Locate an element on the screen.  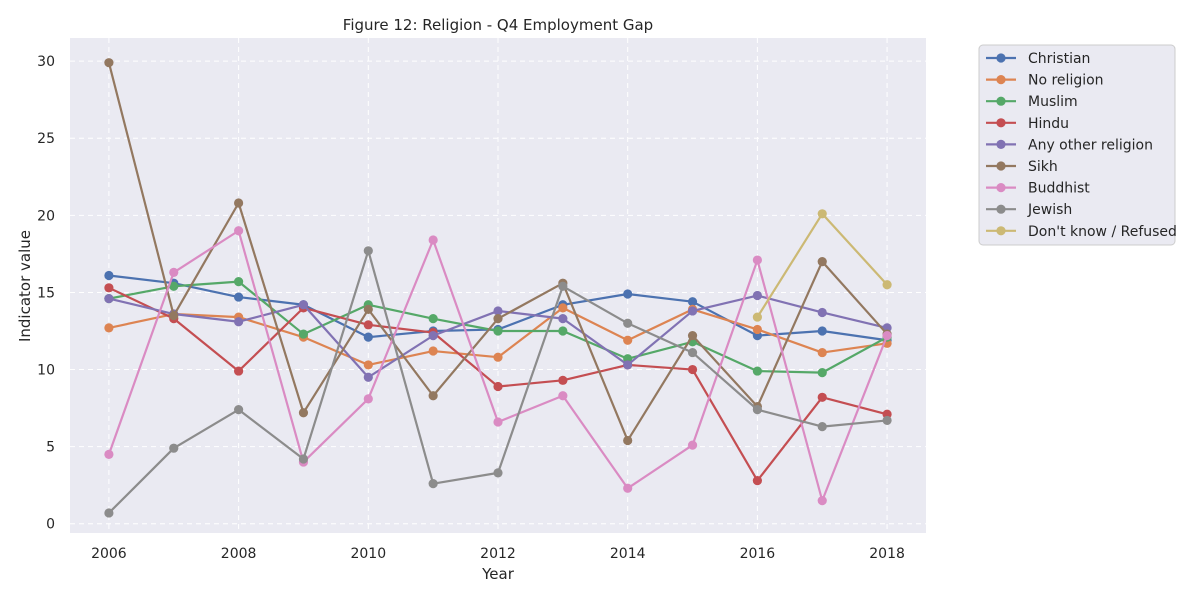
legend-item: Jewish is located at coordinates (1029, 210).